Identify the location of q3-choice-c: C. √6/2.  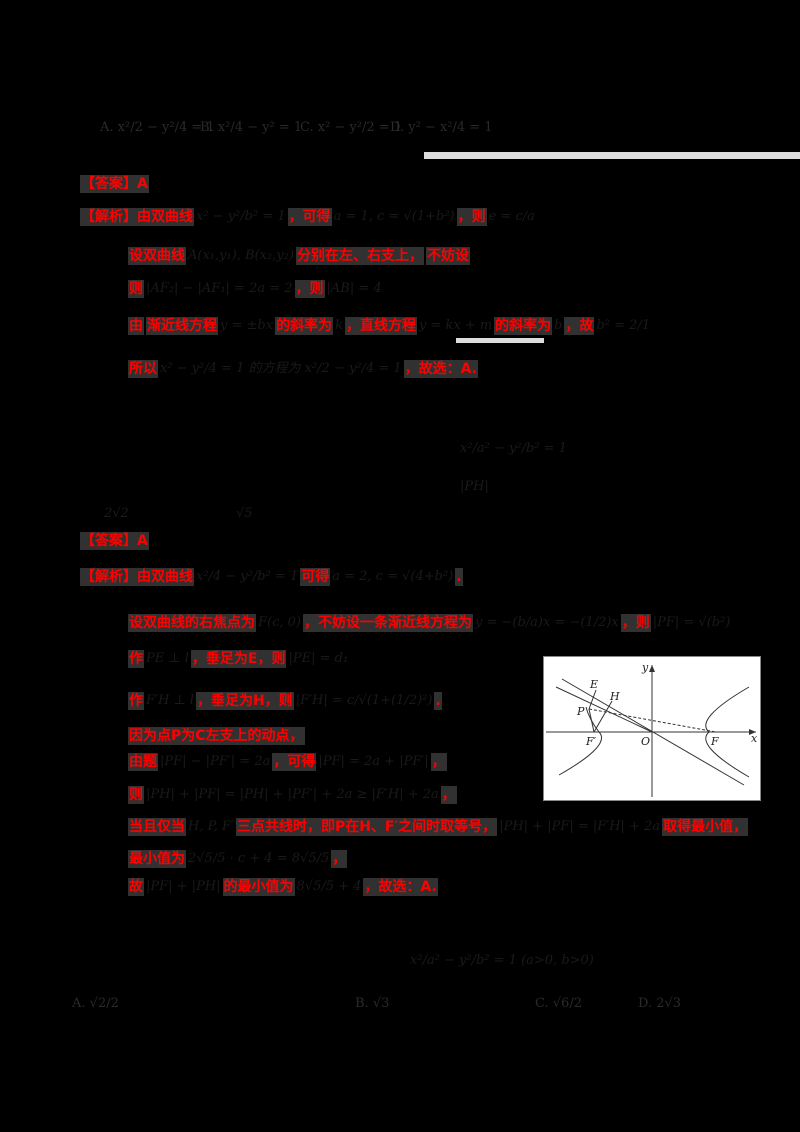
(558, 1003).